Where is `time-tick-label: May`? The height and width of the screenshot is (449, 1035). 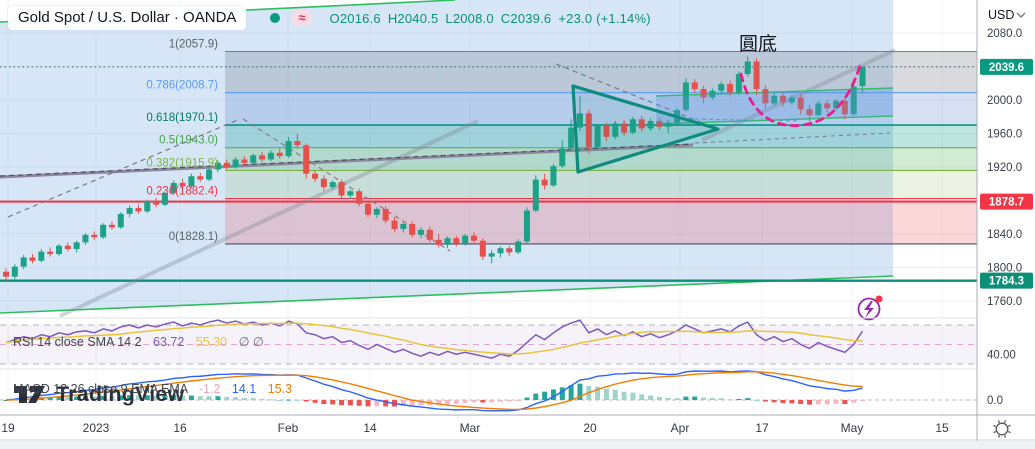 time-tick-label: May is located at coordinates (852, 428).